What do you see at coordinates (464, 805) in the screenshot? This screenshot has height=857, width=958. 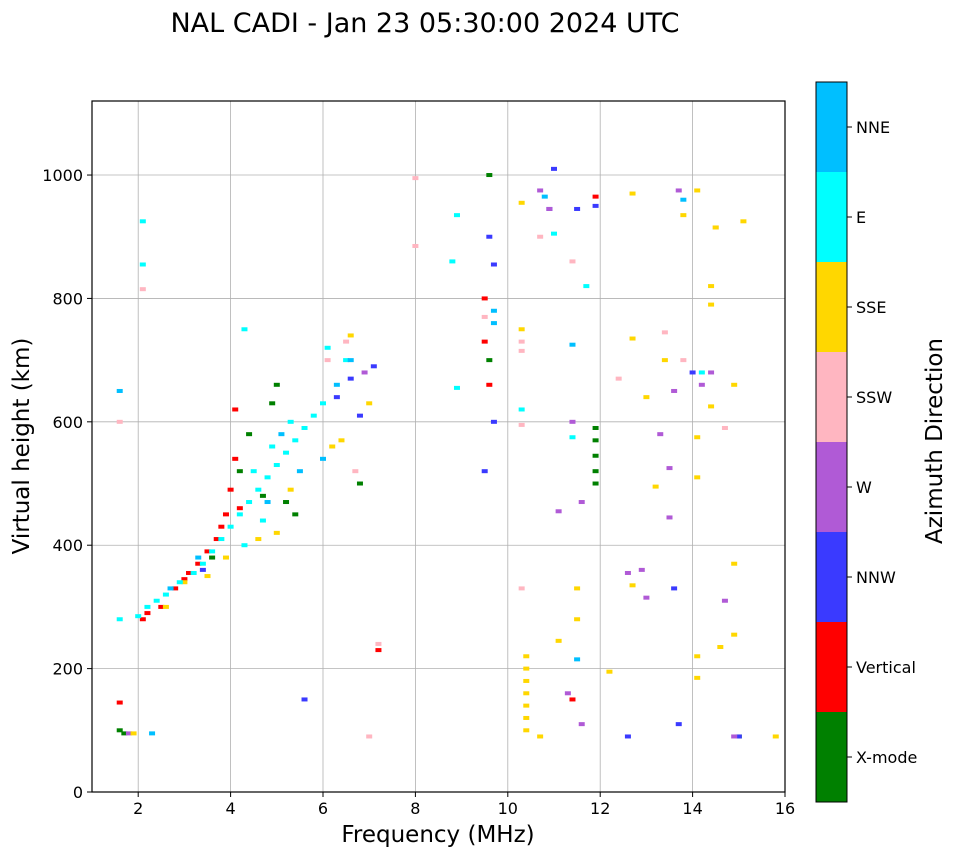 I see `x-axis: 2 4 6 8 10 12 14 16` at bounding box center [464, 805].